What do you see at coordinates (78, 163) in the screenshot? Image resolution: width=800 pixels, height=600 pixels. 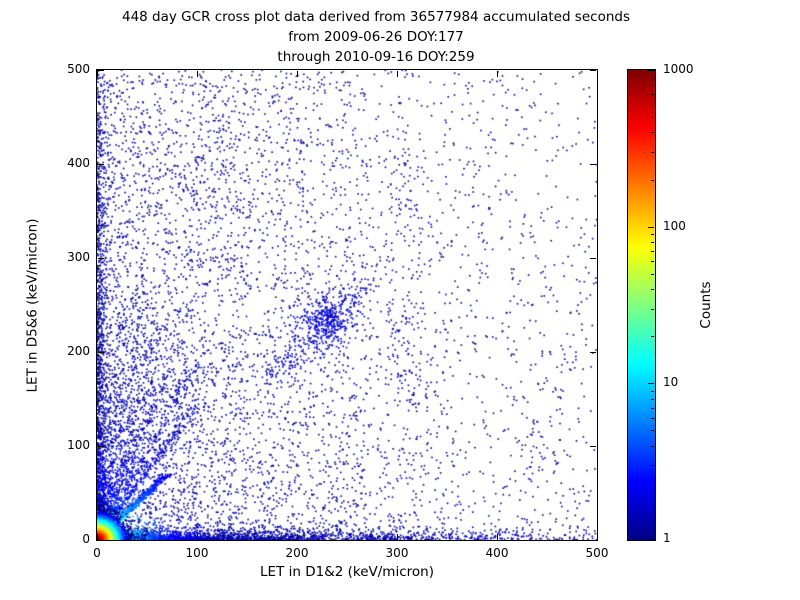 I see `y-tick-label: 400` at bounding box center [78, 163].